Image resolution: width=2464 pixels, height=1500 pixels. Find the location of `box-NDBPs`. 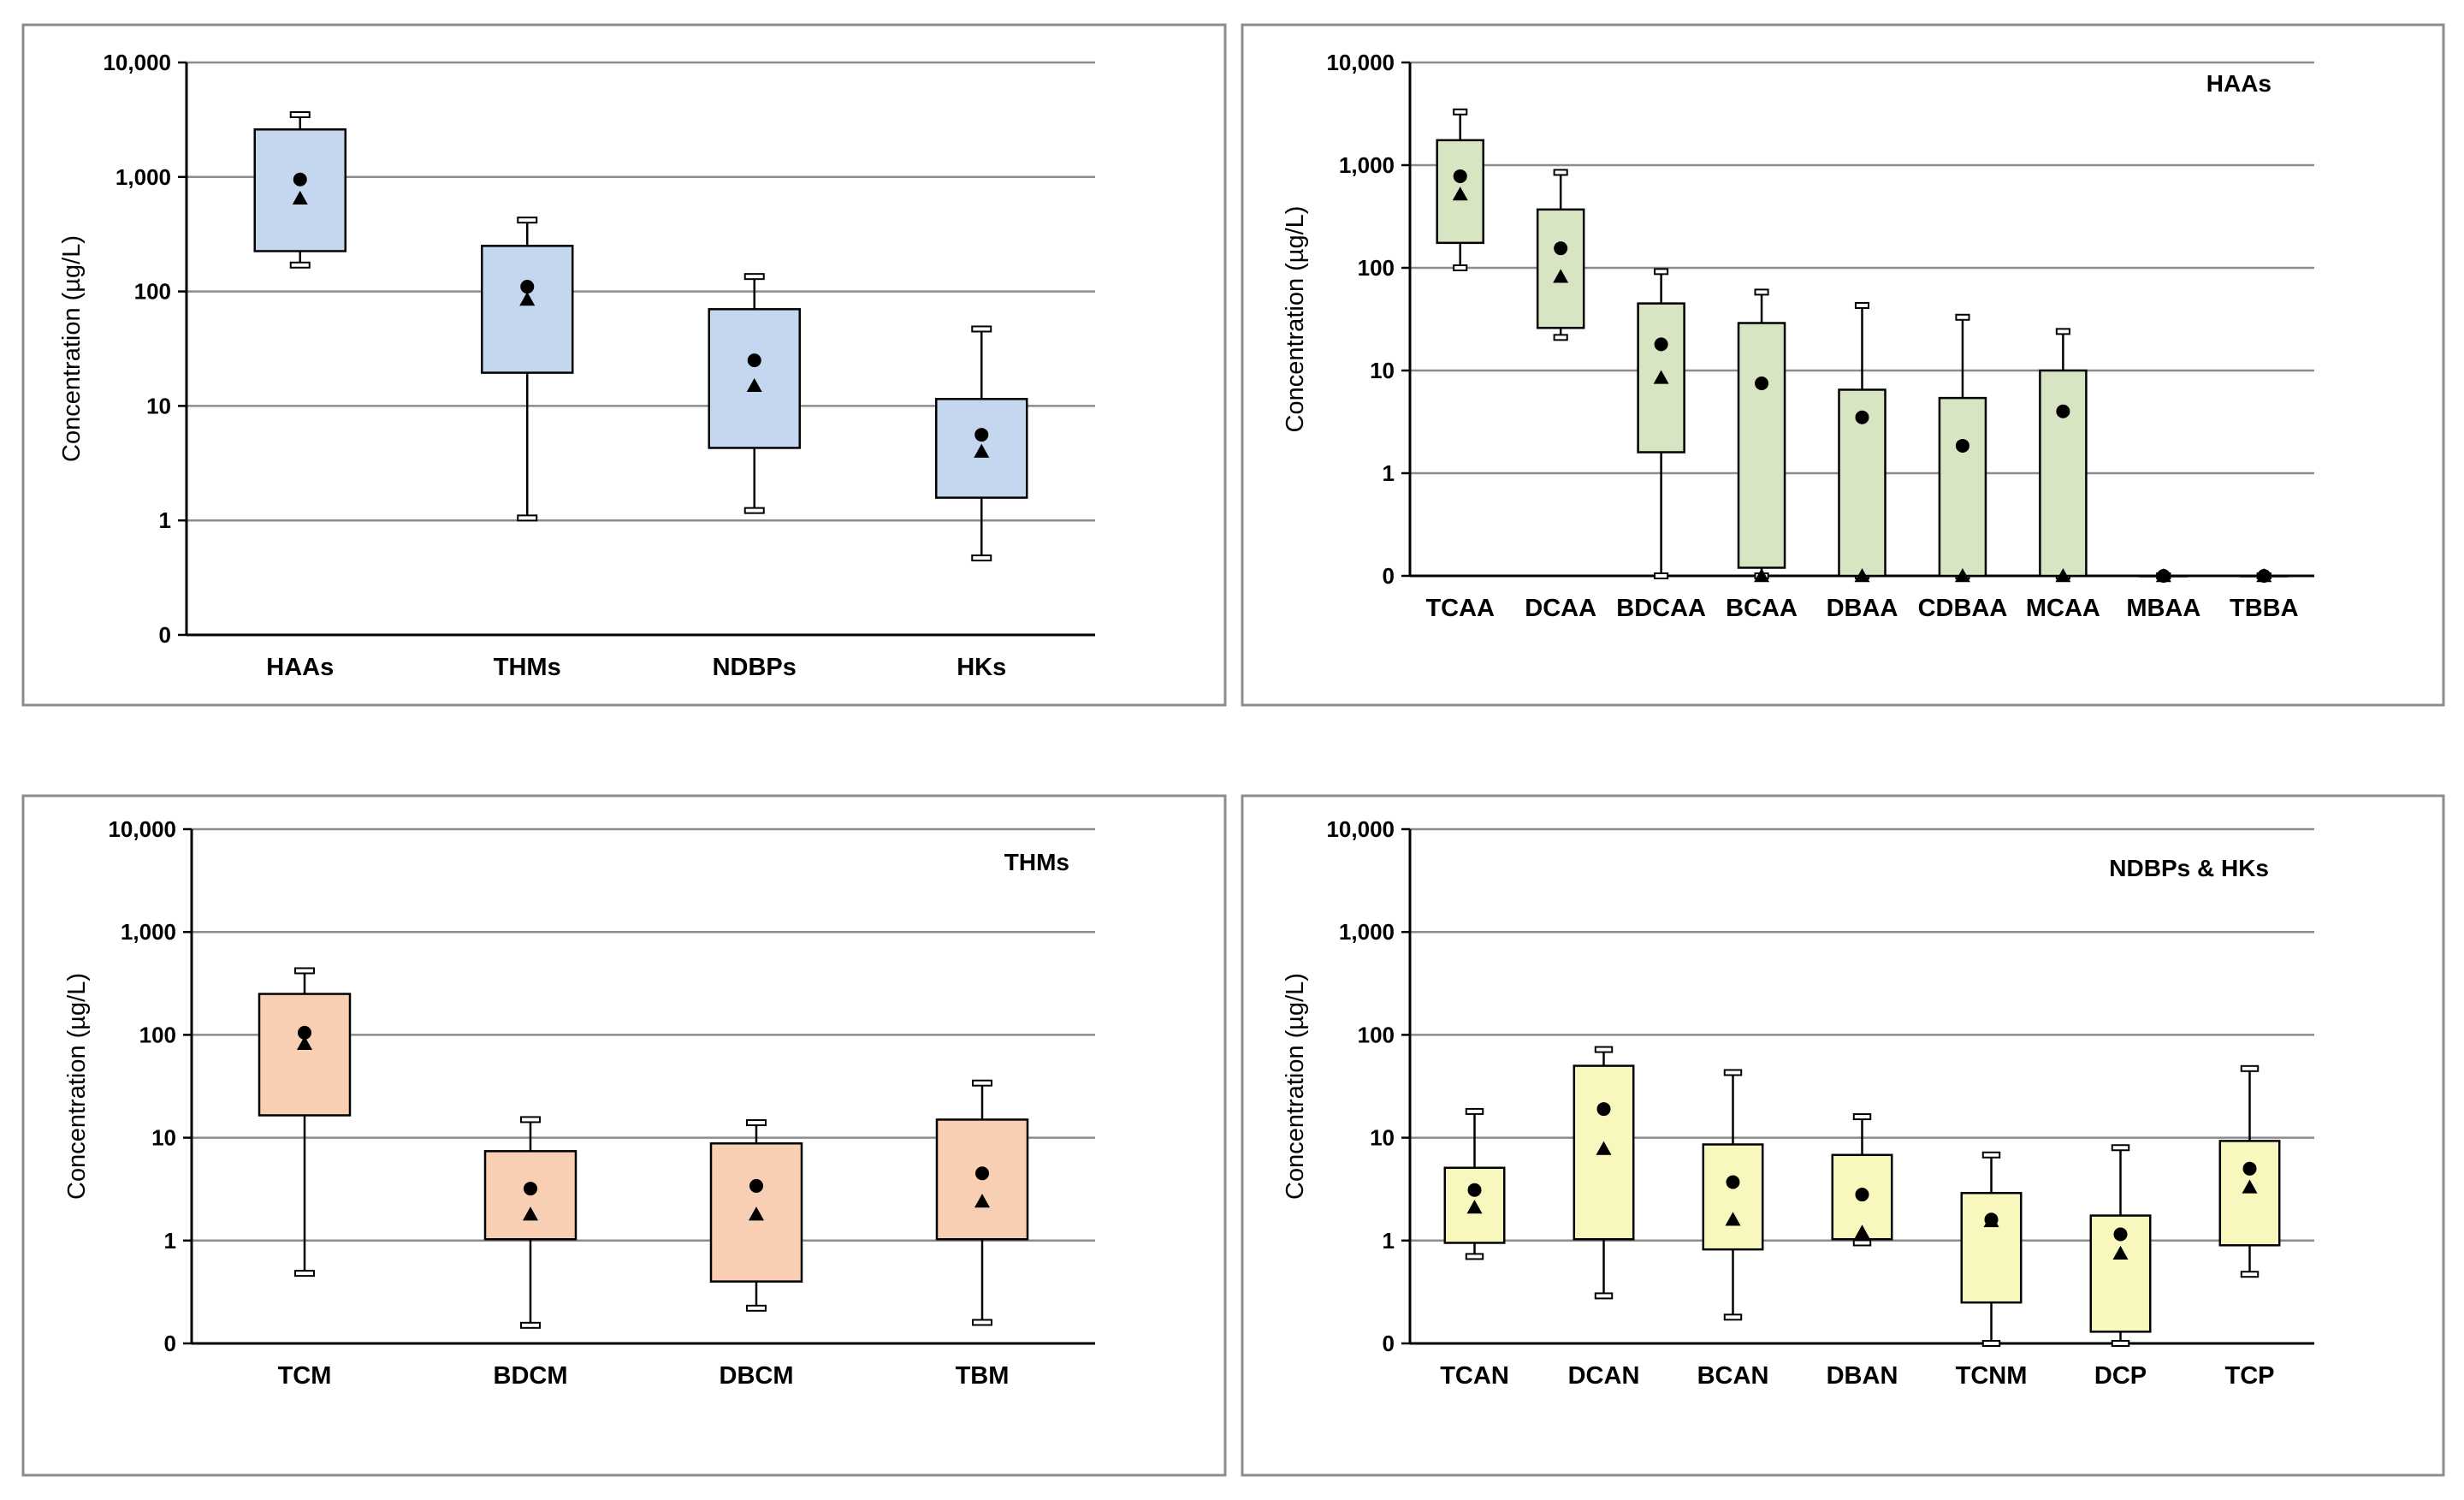

box-NDBPs is located at coordinates (754, 393).